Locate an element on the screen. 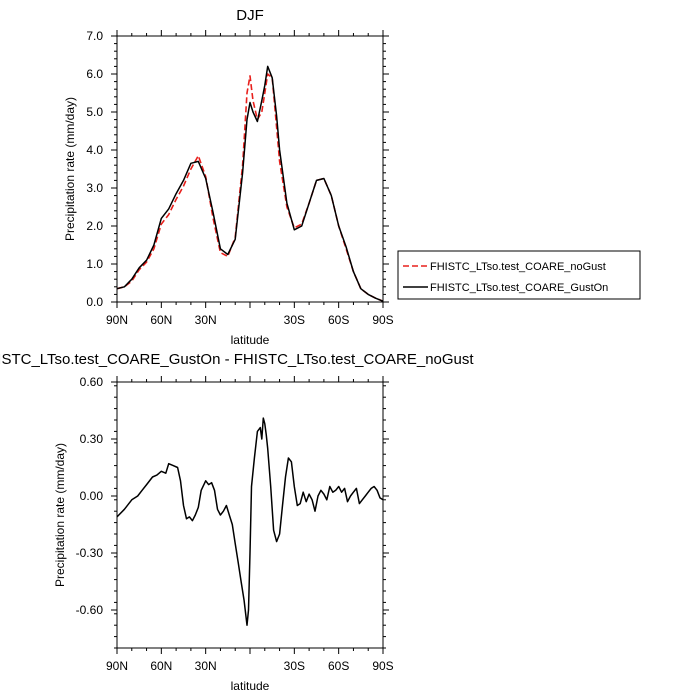 Image resolution: width=682 pixels, height=697 pixels. bottom-y-tick-label: -0.60 is located at coordinates (90, 610).